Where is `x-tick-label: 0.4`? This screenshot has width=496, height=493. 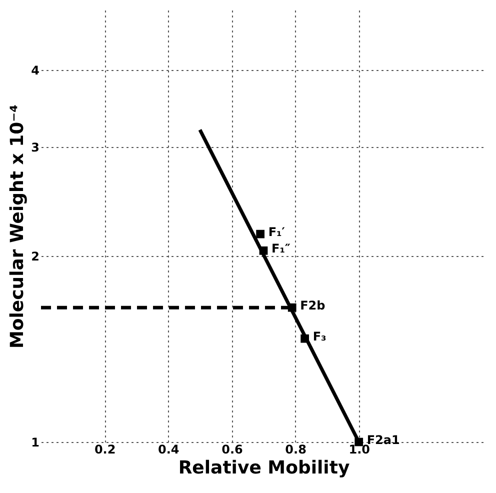
x-tick-label: 0.4 is located at coordinates (169, 449).